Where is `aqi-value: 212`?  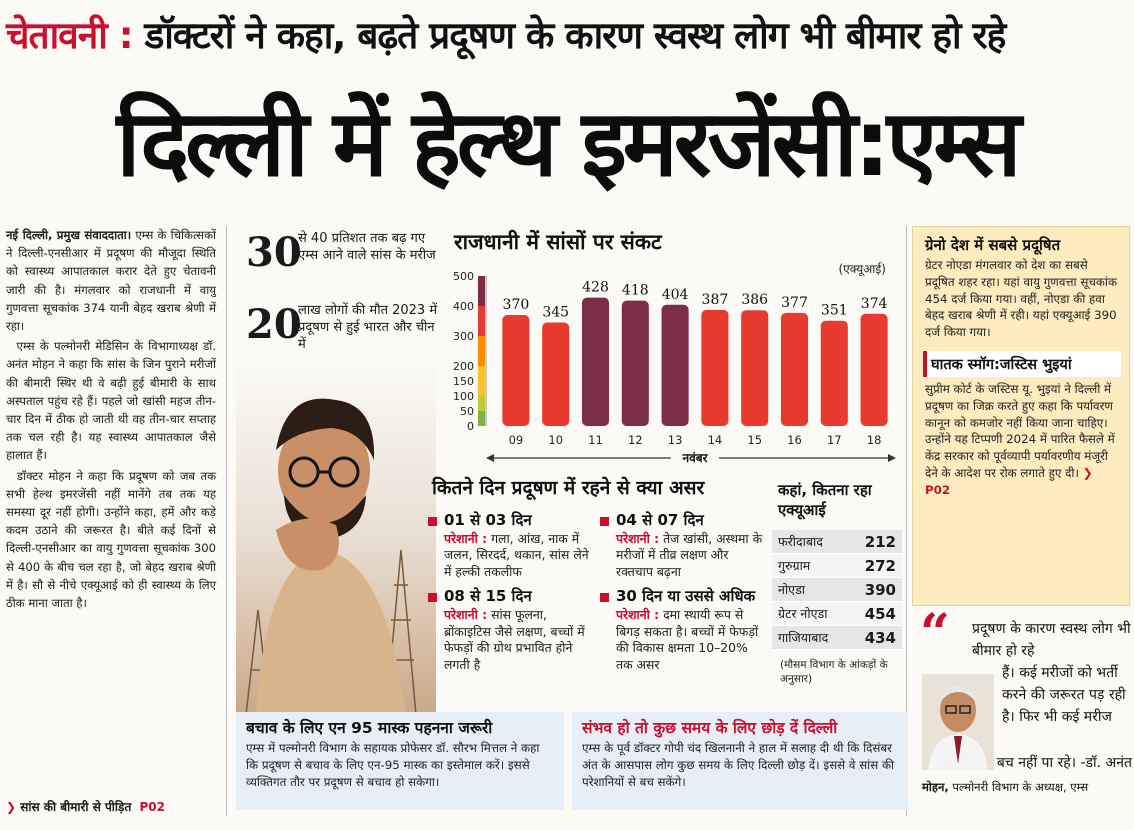
aqi-value: 212 is located at coordinates (880, 541).